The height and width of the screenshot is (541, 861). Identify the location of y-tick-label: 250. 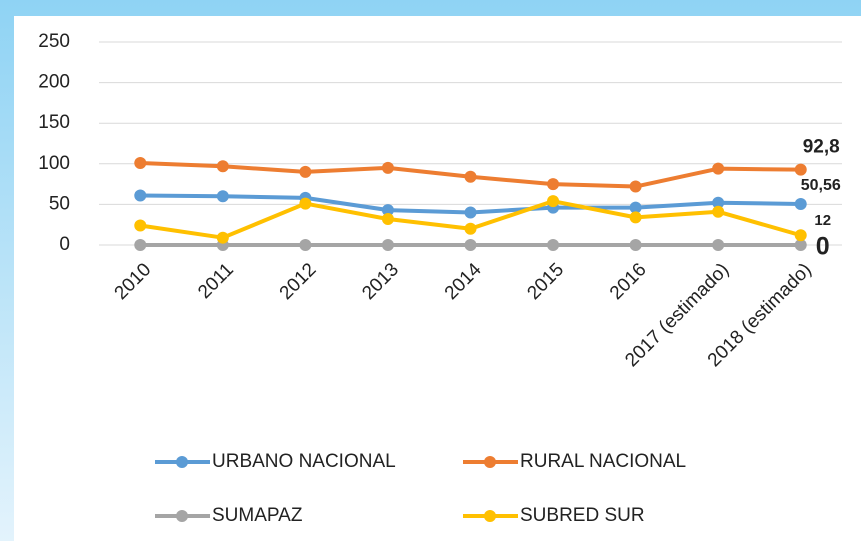
(54, 41).